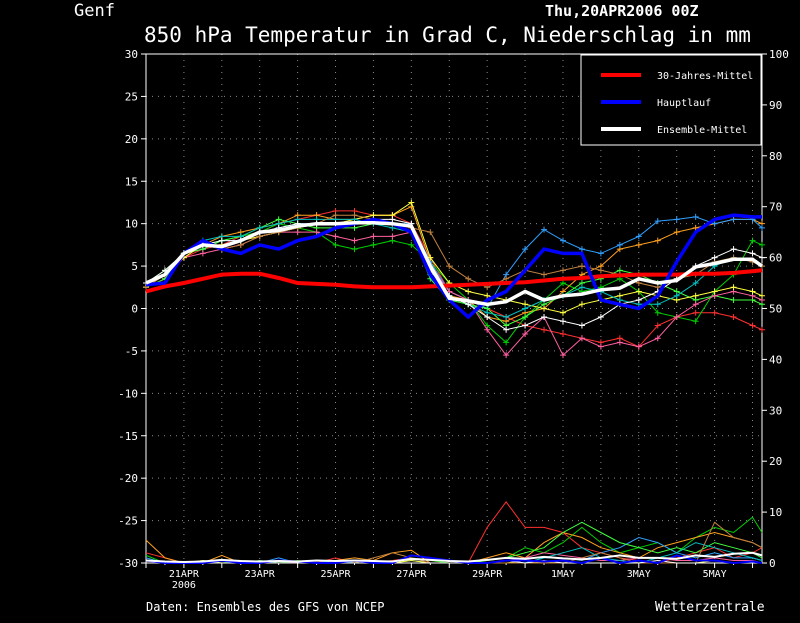 The width and height of the screenshot is (800, 623). What do you see at coordinates (265, 607) in the screenshot?
I see `data-source-label: Daten: Ensembles des GFS von NCEP` at bounding box center [265, 607].